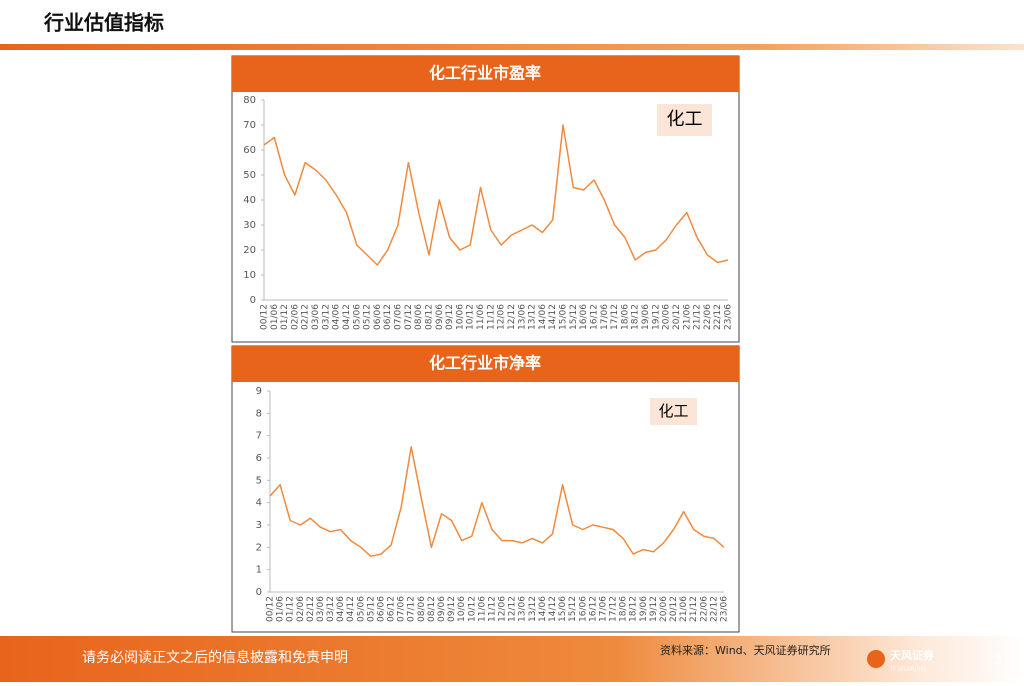  What do you see at coordinates (553, 609) in the screenshot?
I see `x-tick-label: 14/12` at bounding box center [553, 609].